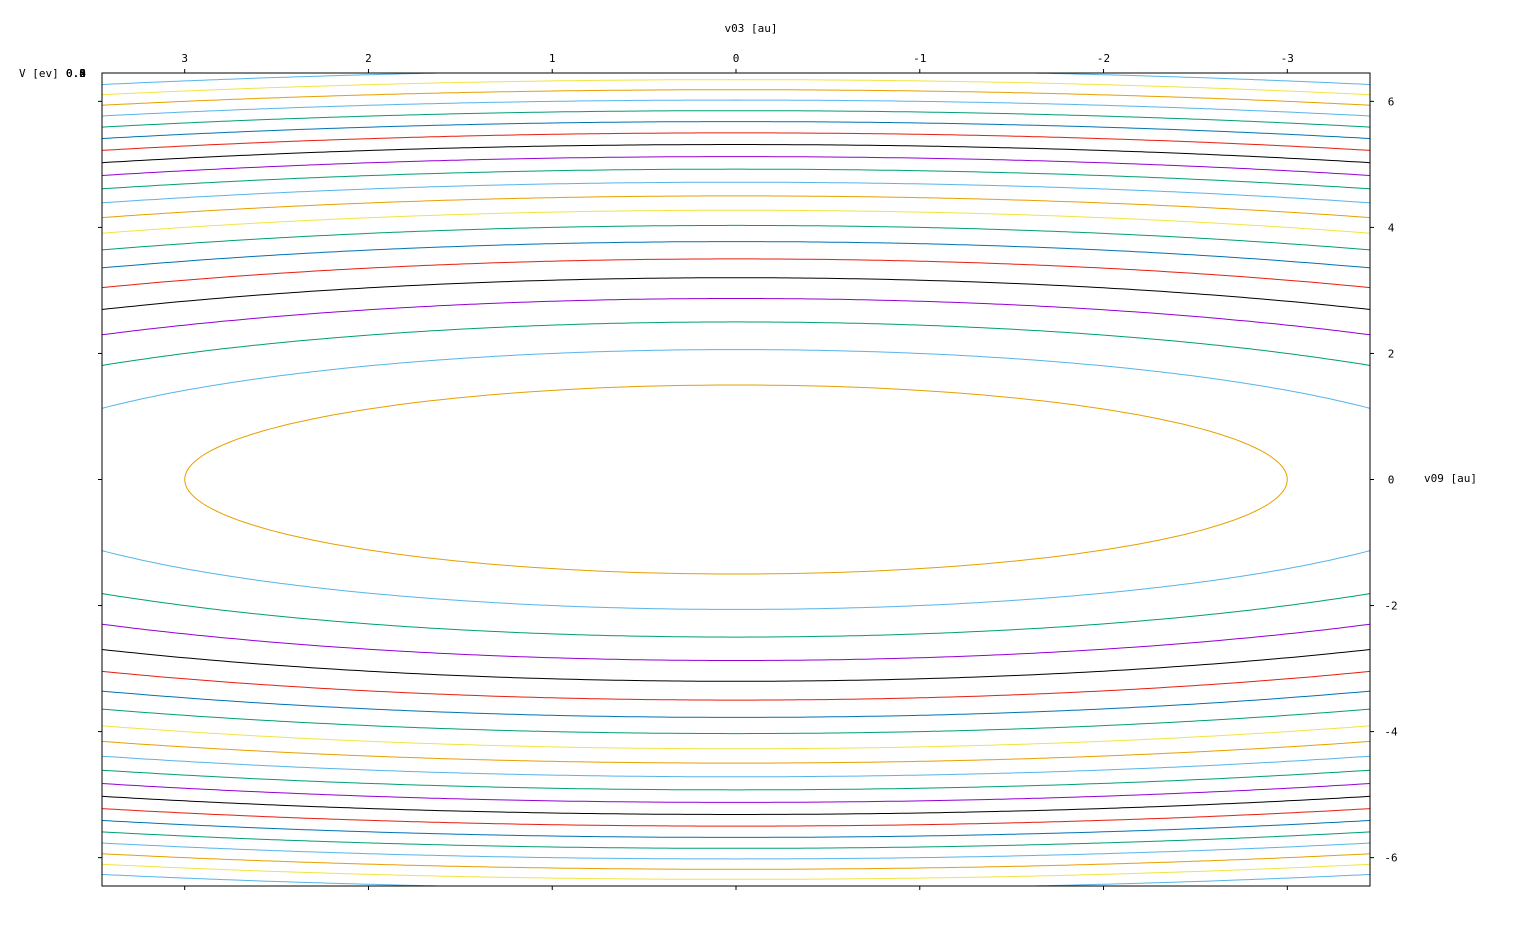 Image resolution: width=1525 pixels, height=929 pixels. Describe the element at coordinates (919, 58) in the screenshot. I see `x-tick-label: -1` at that location.